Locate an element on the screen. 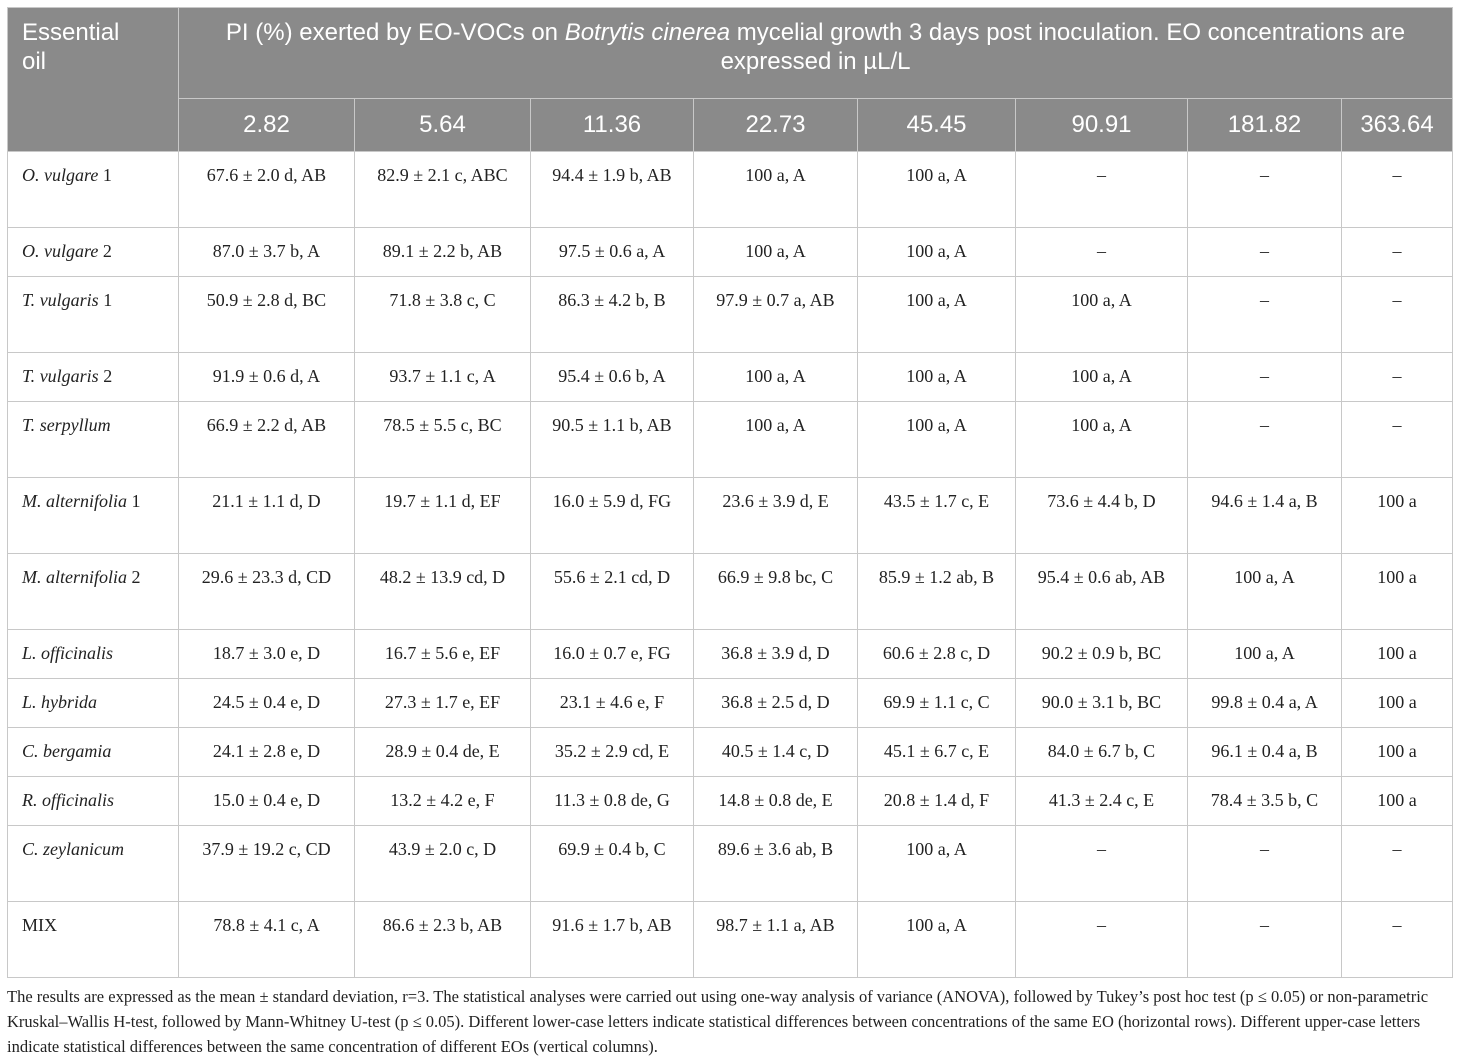 The height and width of the screenshot is (1059, 1460). table-cell: 89.6 ± 3.6 ab, B is located at coordinates (775, 863).